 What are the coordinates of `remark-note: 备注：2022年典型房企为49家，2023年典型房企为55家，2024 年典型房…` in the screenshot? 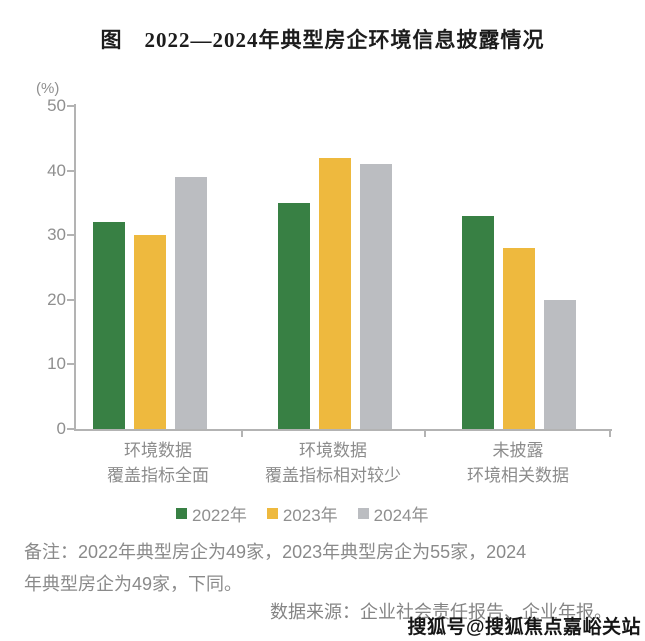 It's located at (275, 568).